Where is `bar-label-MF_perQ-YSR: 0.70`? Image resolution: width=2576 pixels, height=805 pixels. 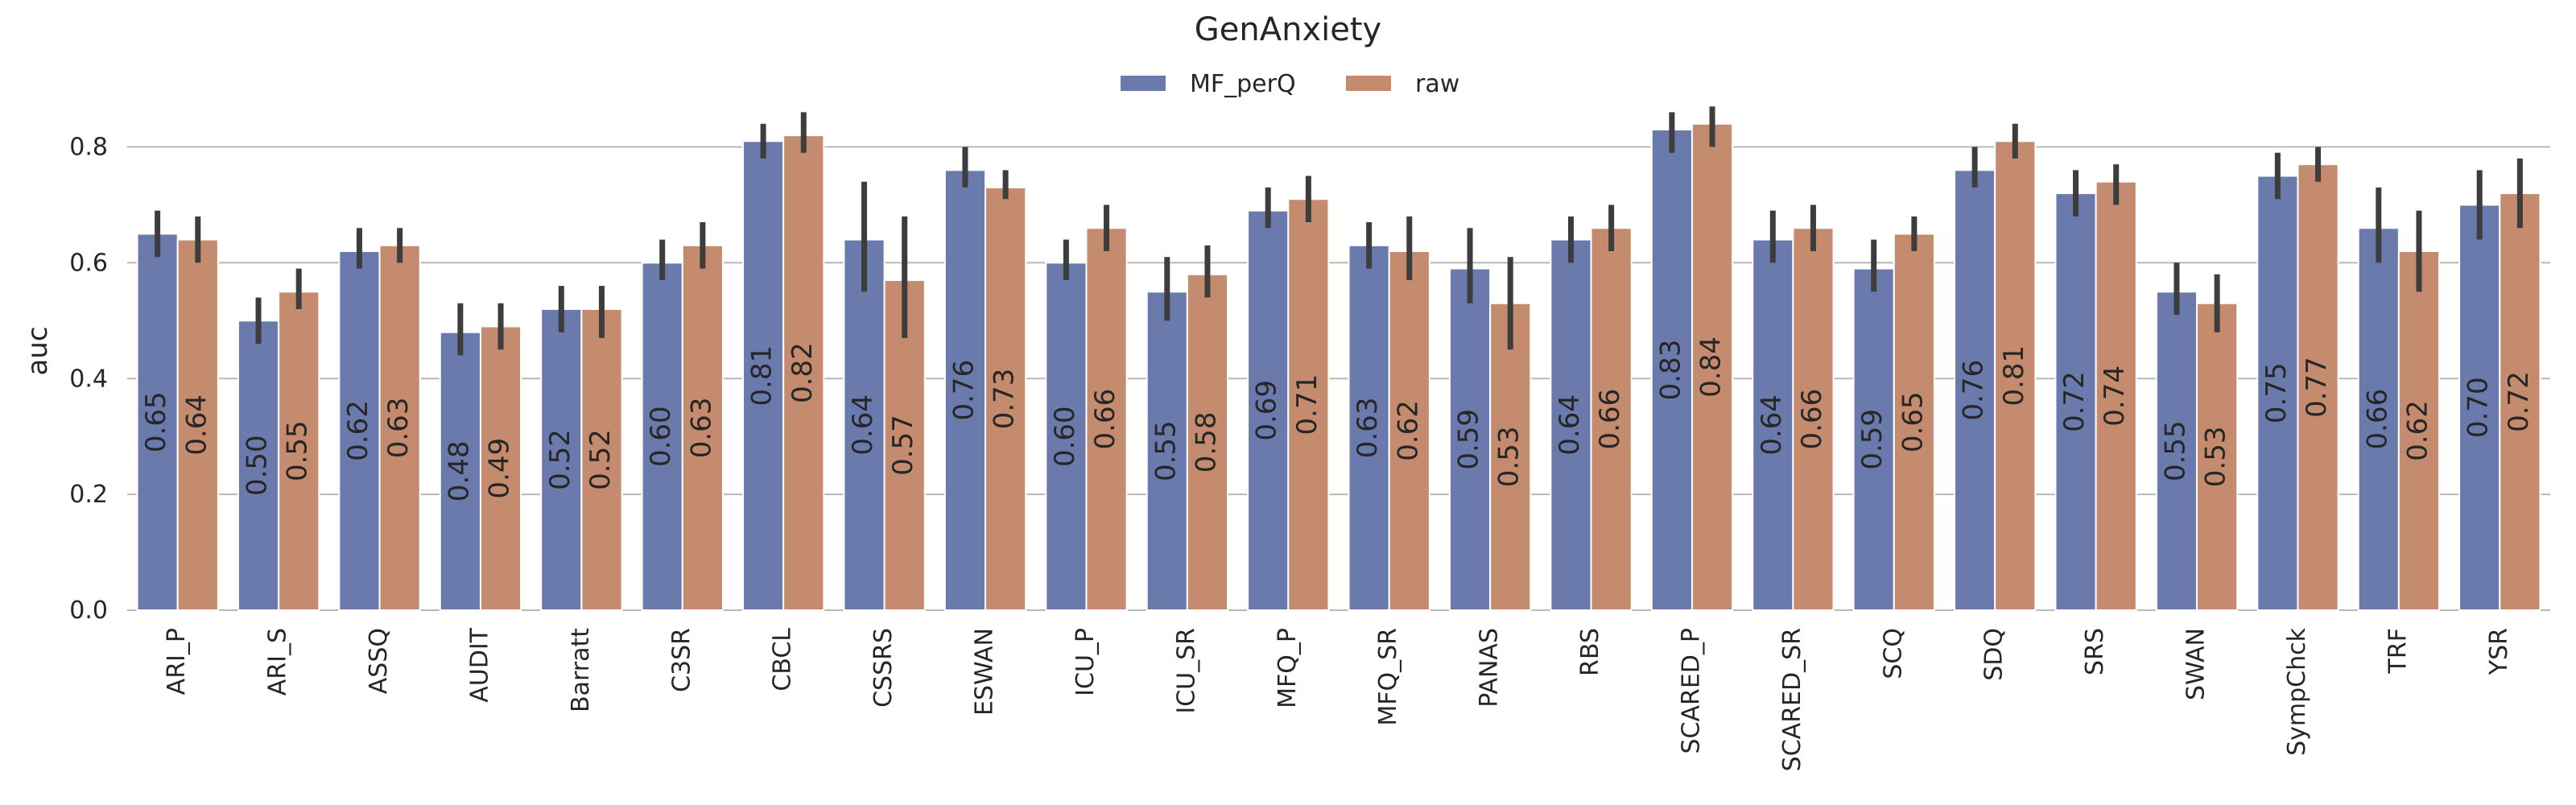 bar-label-MF_perQ-YSR: 0.70 is located at coordinates (2478, 407).